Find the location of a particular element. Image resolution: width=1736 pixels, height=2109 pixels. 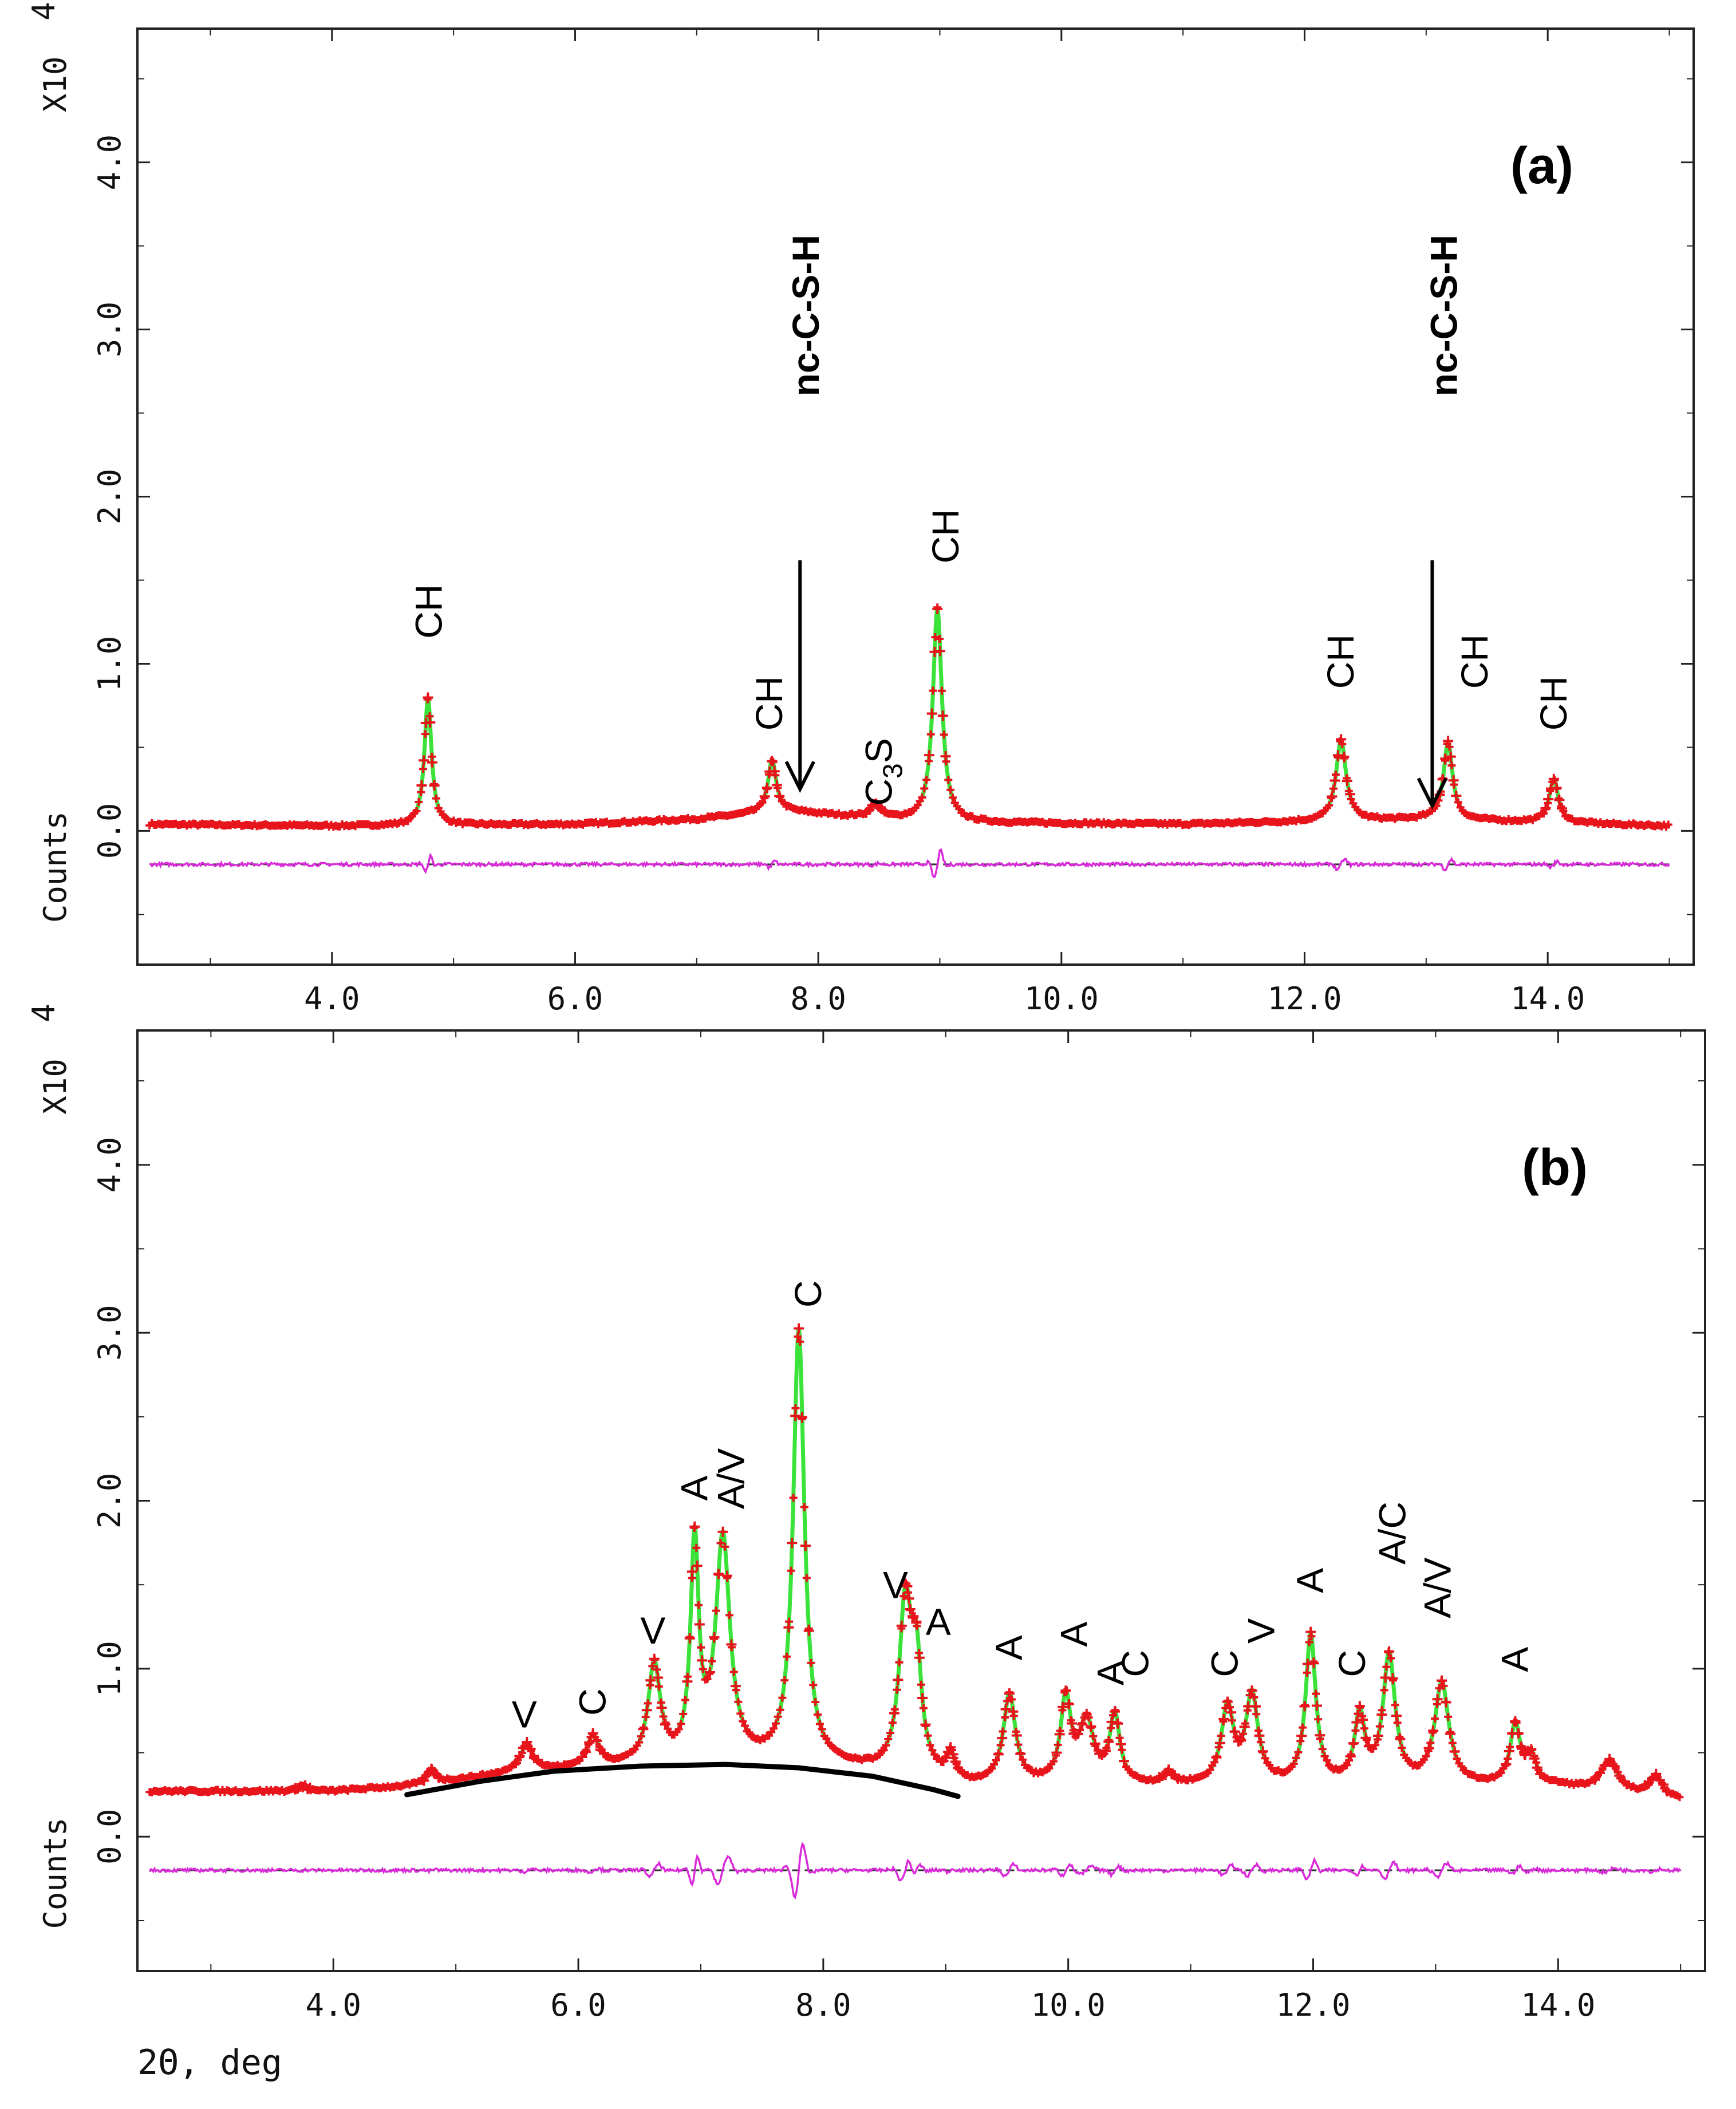

panel-label: (a) is located at coordinates (1541, 166).